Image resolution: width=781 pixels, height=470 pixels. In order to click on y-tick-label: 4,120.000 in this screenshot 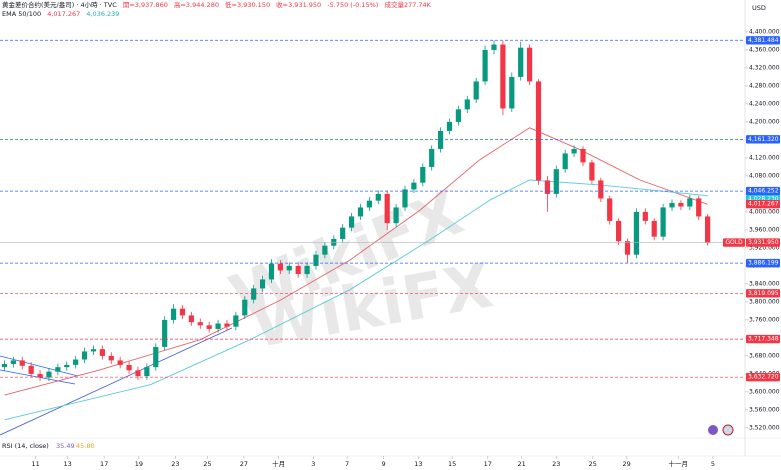, I will do `click(764, 157)`.